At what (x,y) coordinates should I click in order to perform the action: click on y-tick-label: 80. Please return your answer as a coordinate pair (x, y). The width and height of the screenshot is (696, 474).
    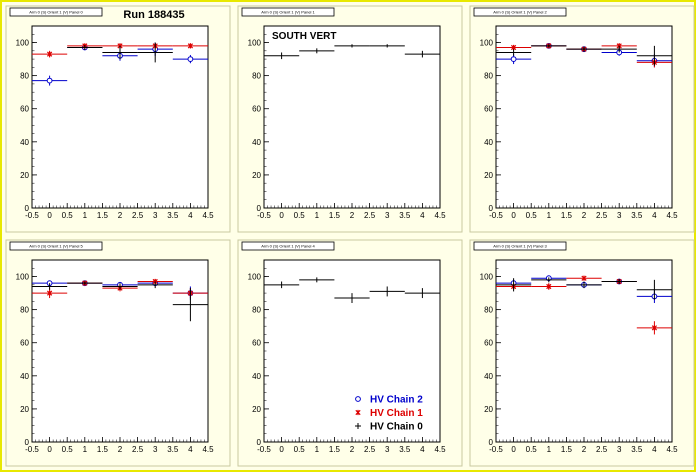
    Looking at the image, I should click on (256, 310).